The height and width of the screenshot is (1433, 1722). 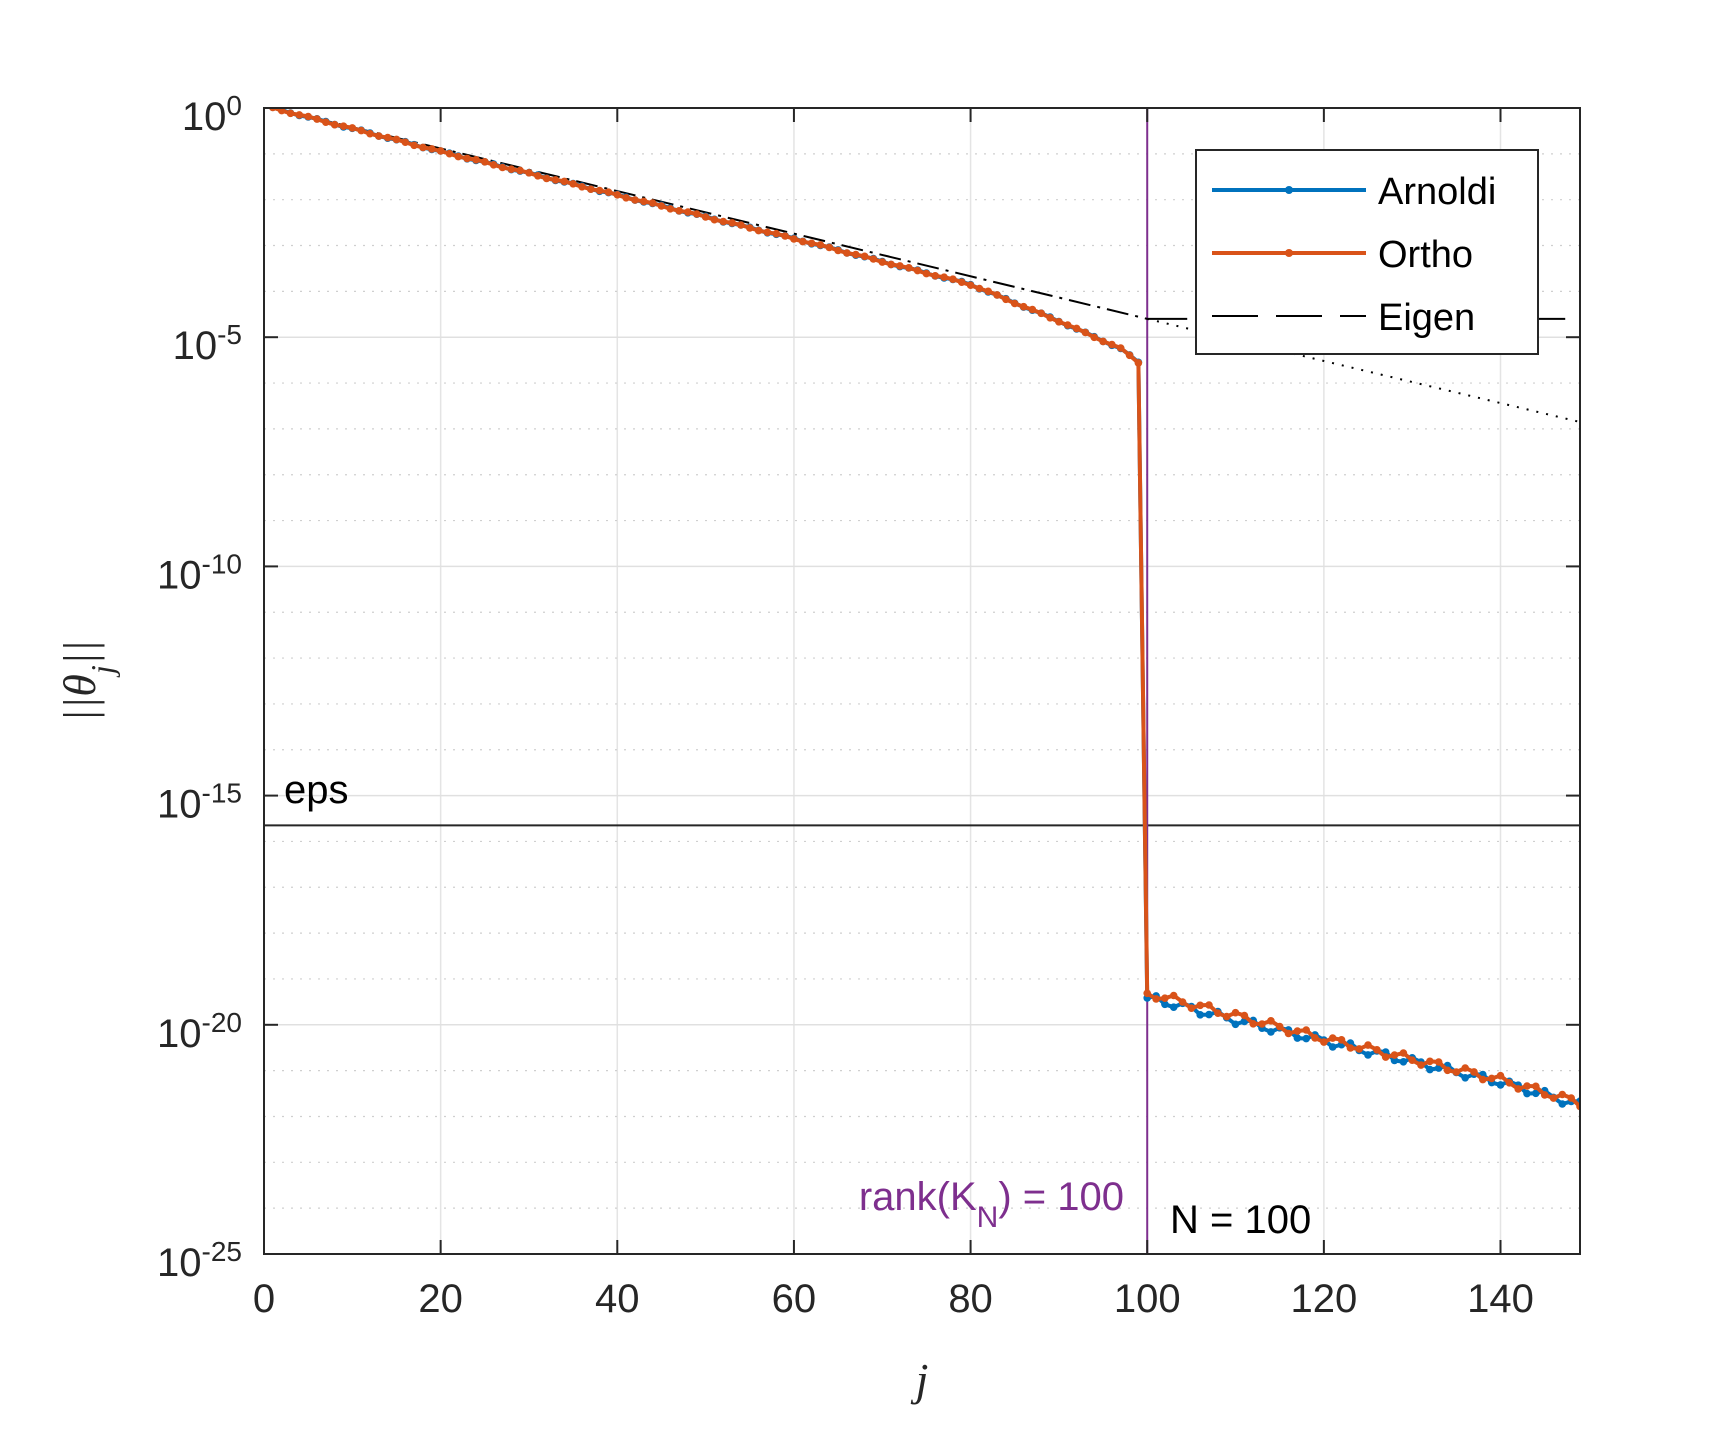 What do you see at coordinates (264, 1299) in the screenshot?
I see `x-tick-label-0: 0` at bounding box center [264, 1299].